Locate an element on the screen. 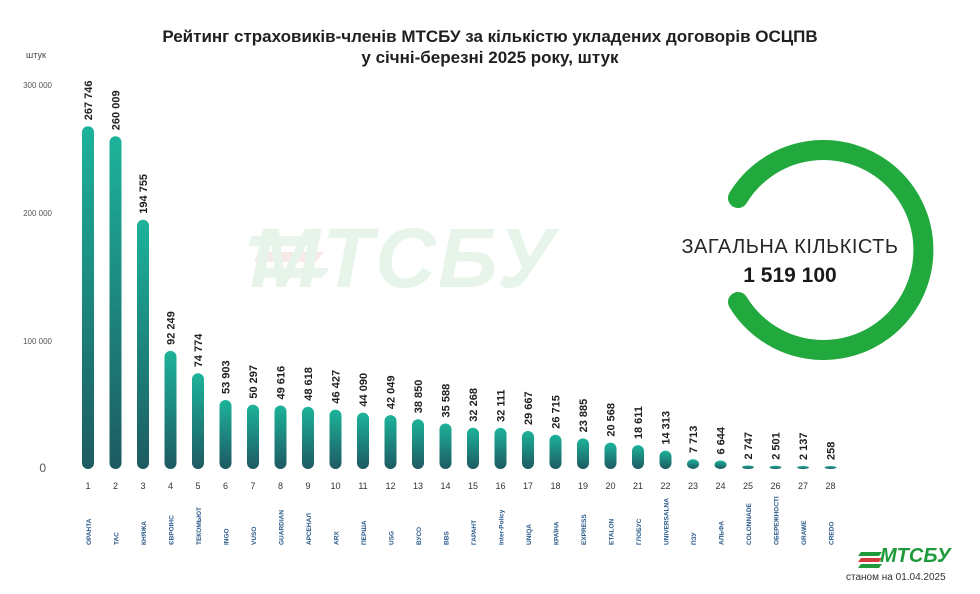 The width and height of the screenshot is (980, 594). company-logo: Inter-Policy is located at coordinates (502, 527).